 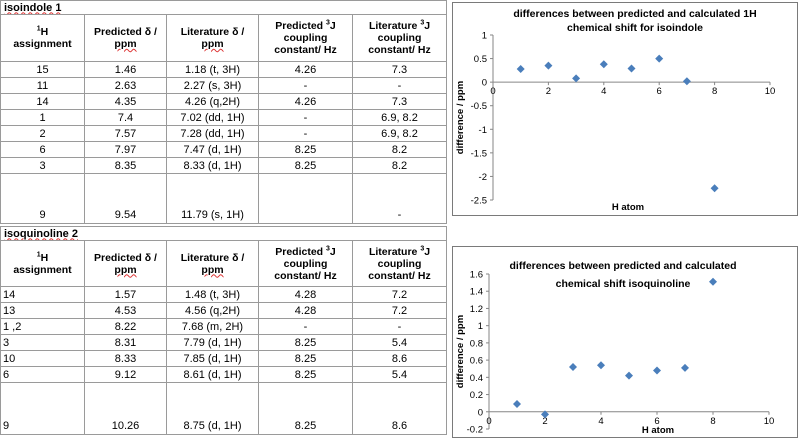 I want to click on cell-lit-j: -, so click(x=399, y=85).